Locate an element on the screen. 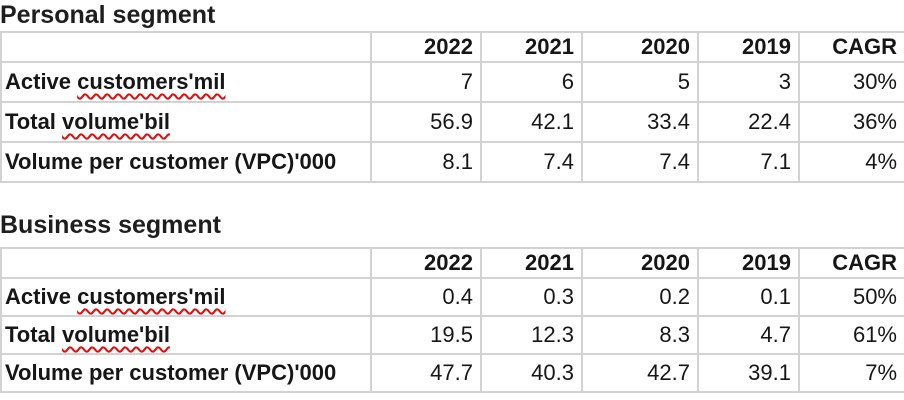  cell-value: 36% is located at coordinates (851, 122).